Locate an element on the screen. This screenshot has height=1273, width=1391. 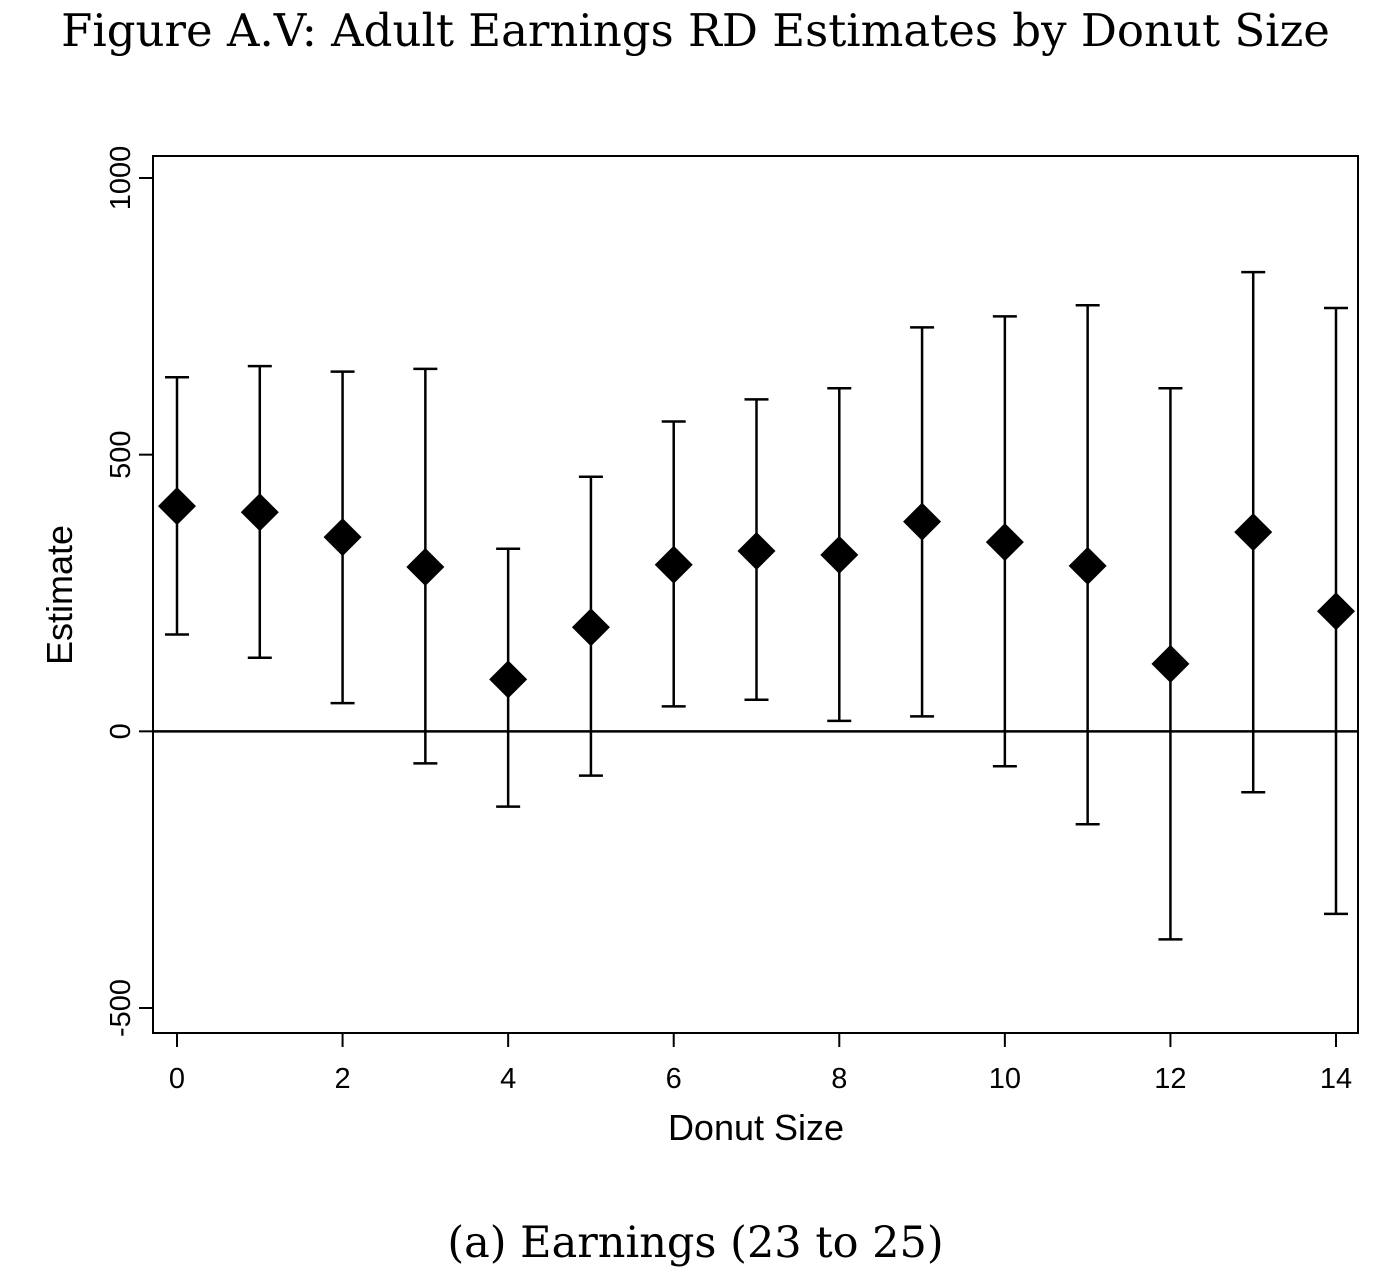
x-tick-label: 0 is located at coordinates (177, 1079).